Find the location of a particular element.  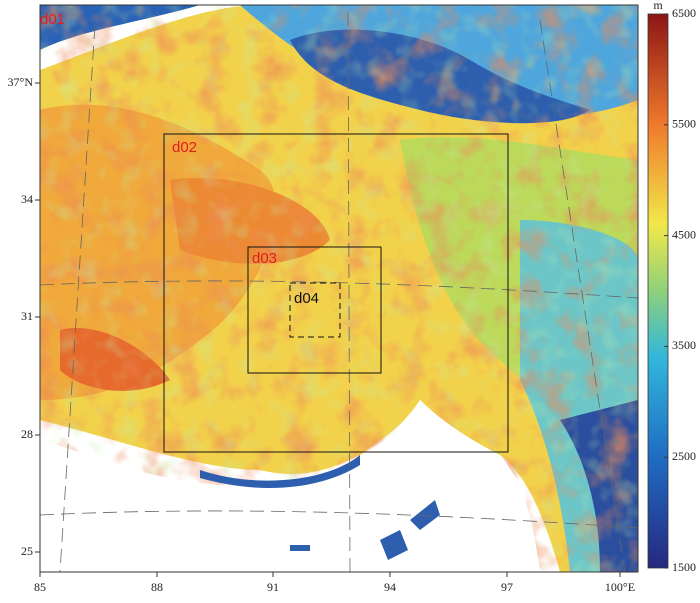

colorbar-label: 6500 is located at coordinates (684, 13).